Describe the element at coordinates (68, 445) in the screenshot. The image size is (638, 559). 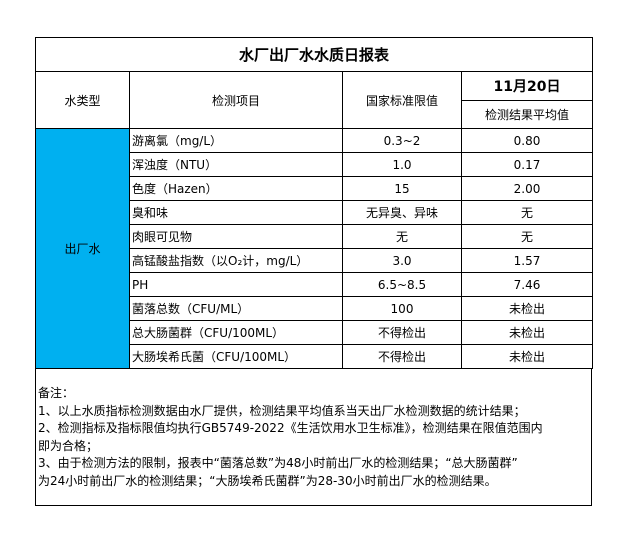
I see `note-line: 即为合格；` at that location.